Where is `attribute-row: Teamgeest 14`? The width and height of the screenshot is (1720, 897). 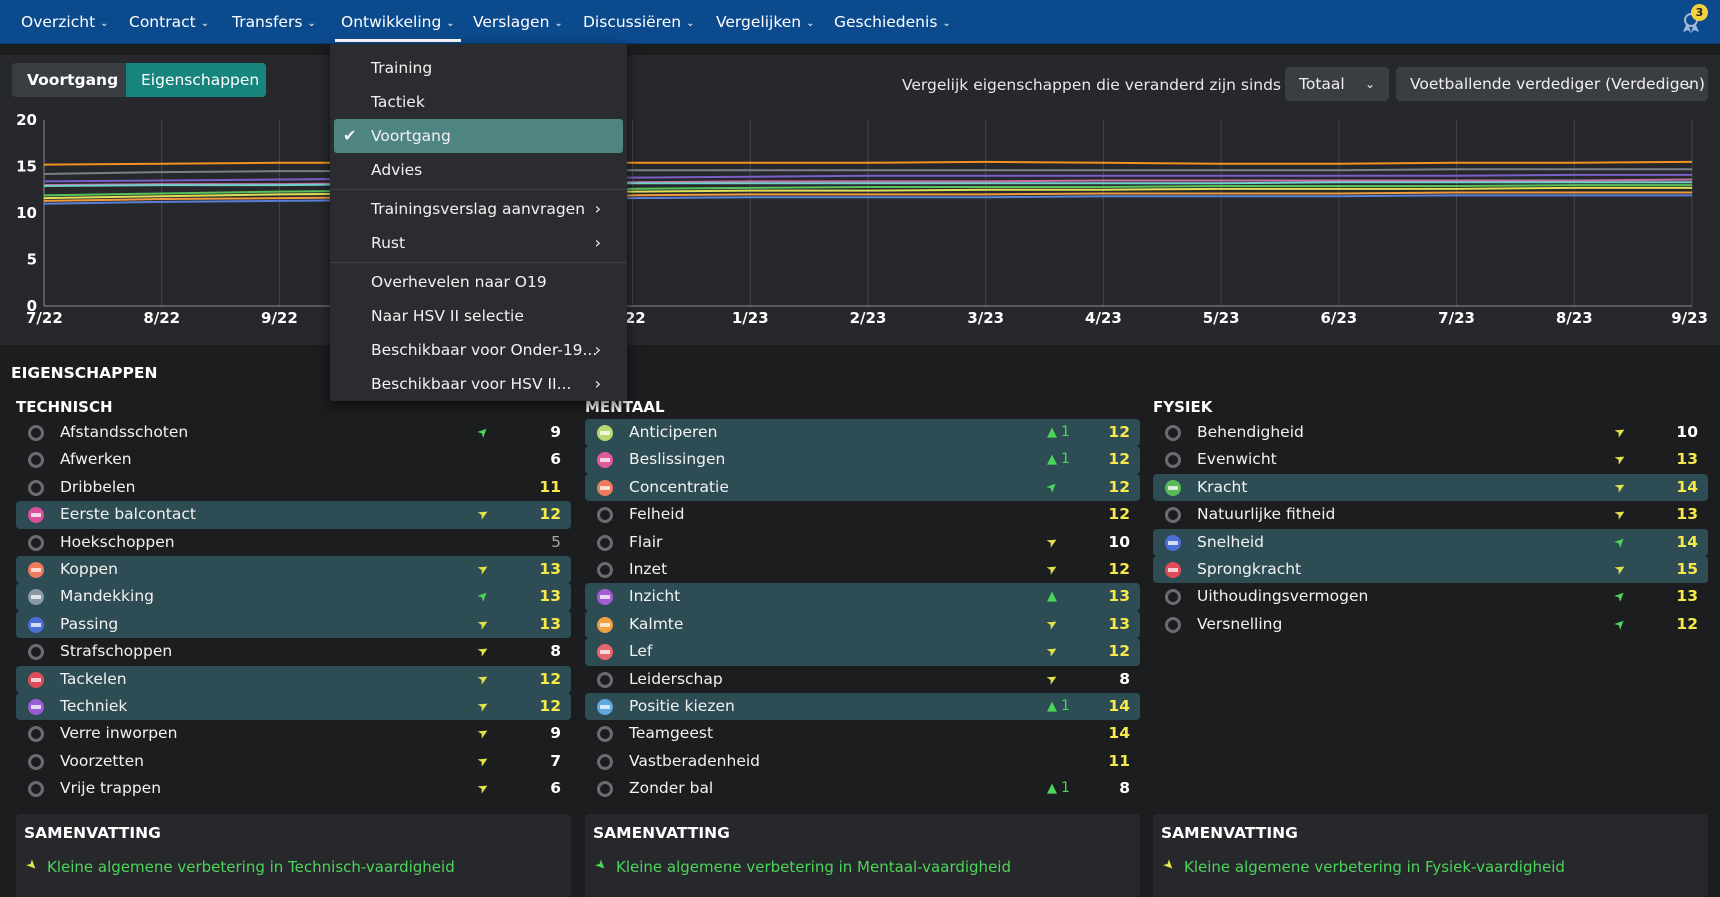 attribute-row: Teamgeest 14 is located at coordinates (862, 733).